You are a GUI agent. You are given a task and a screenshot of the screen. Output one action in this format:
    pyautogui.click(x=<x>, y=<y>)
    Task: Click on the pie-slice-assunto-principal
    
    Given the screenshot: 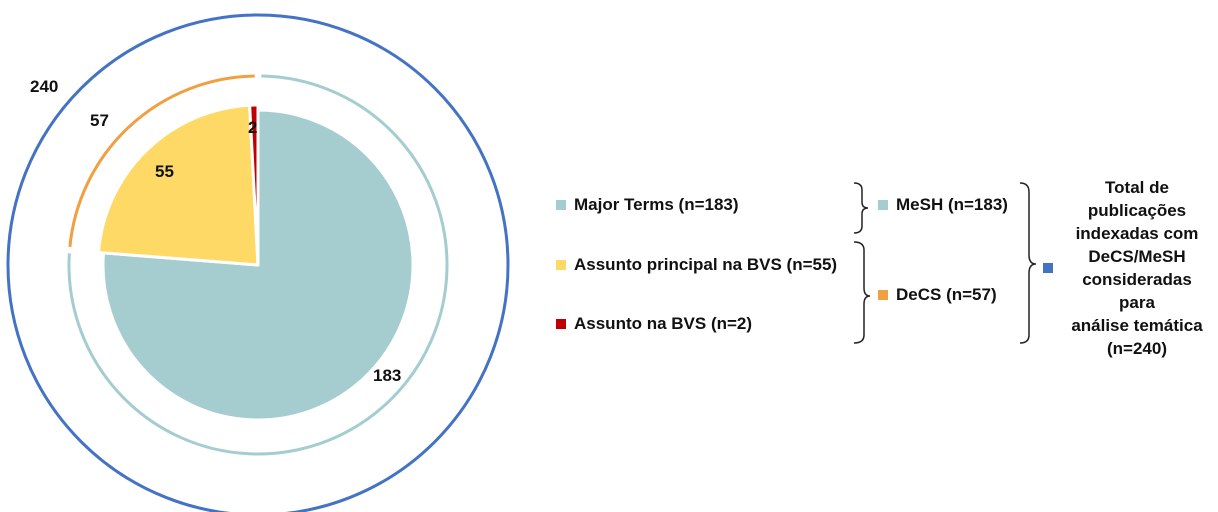 What is the action you would take?
    pyautogui.click(x=178, y=185)
    